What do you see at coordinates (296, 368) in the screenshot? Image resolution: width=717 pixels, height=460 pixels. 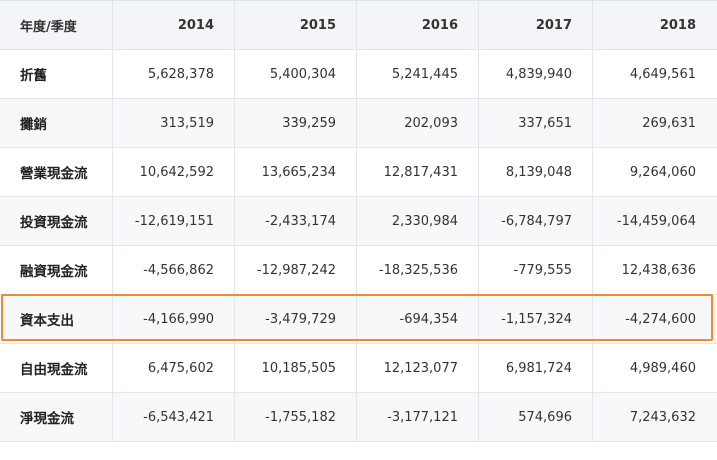 I see `table-cell: 10,185,505` at bounding box center [296, 368].